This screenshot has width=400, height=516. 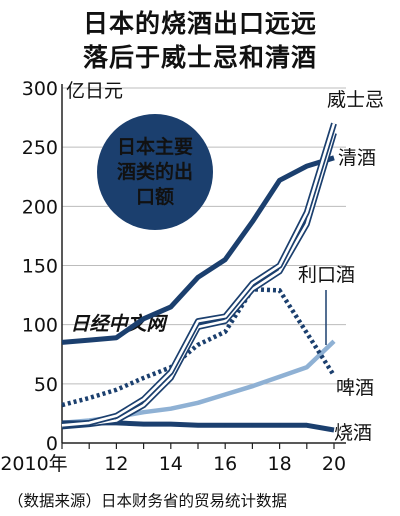 I want to click on chart-title-line-1: 日本的烧酒出口远远, so click(x=199, y=23).